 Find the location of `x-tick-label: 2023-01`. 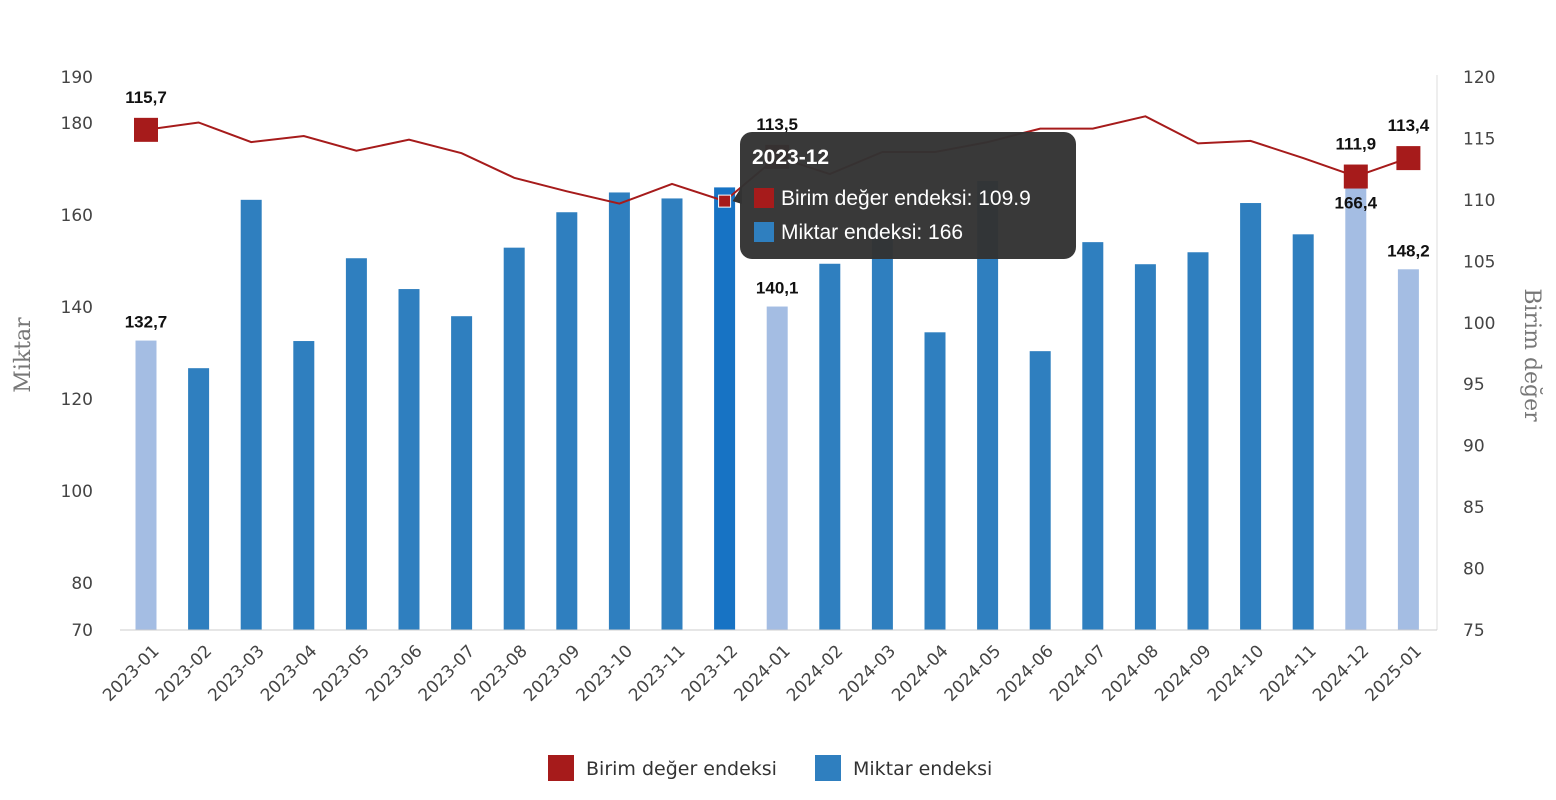

x-tick-label: 2023-01 is located at coordinates (131, 673).